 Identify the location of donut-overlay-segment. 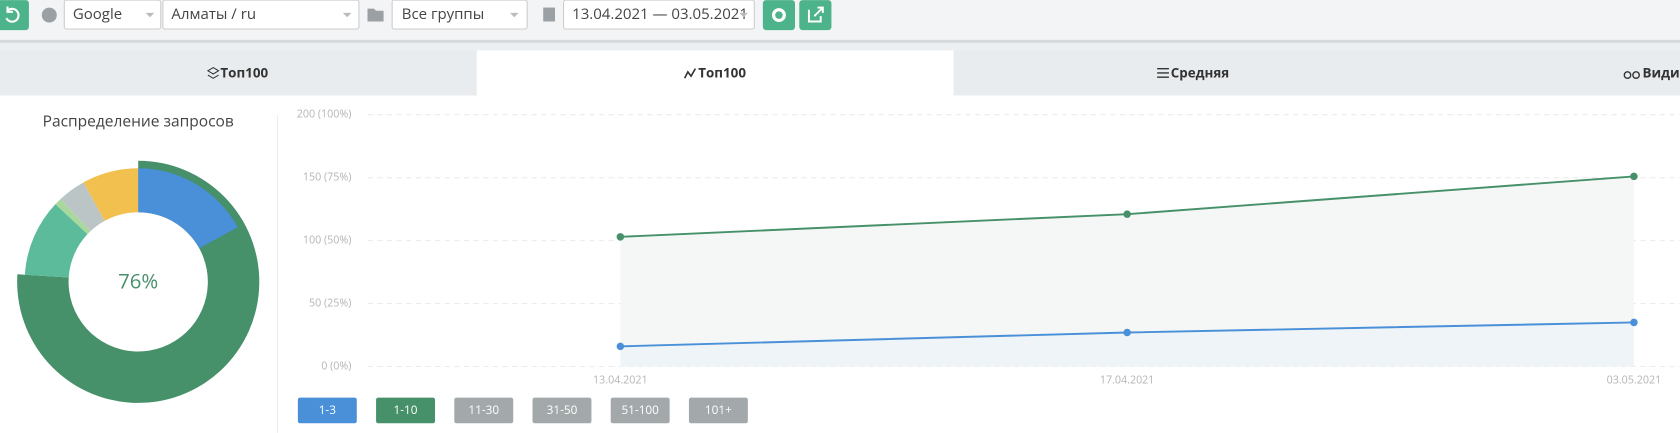
(188, 208).